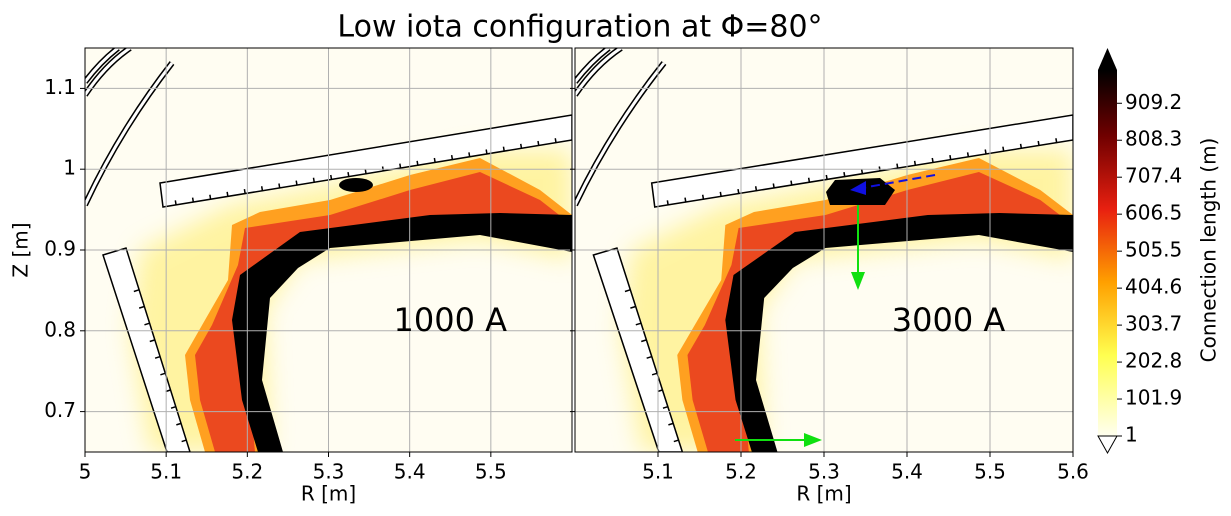  Describe the element at coordinates (1153, 213) in the screenshot. I see `colorbar-tick-label: 606.5` at that location.